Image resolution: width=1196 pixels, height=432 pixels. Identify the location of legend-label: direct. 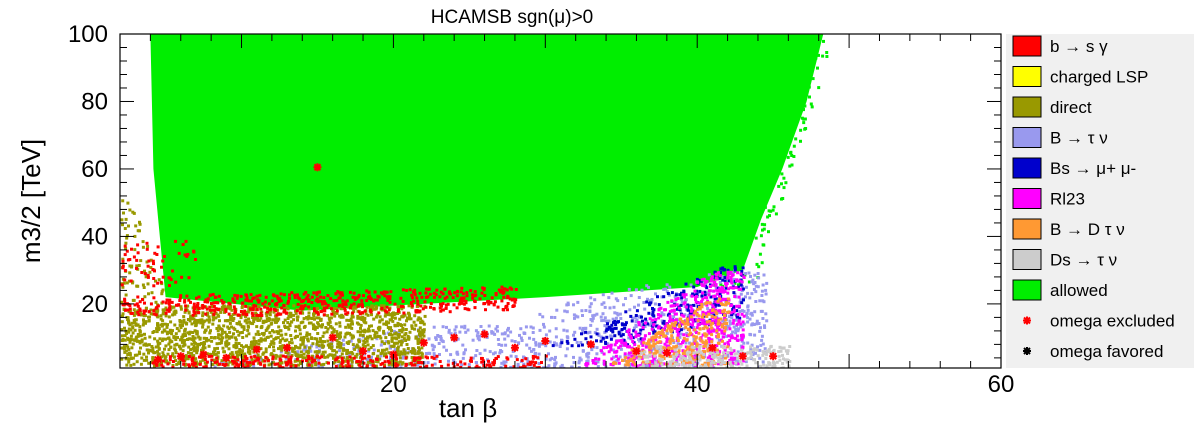
(1071, 107).